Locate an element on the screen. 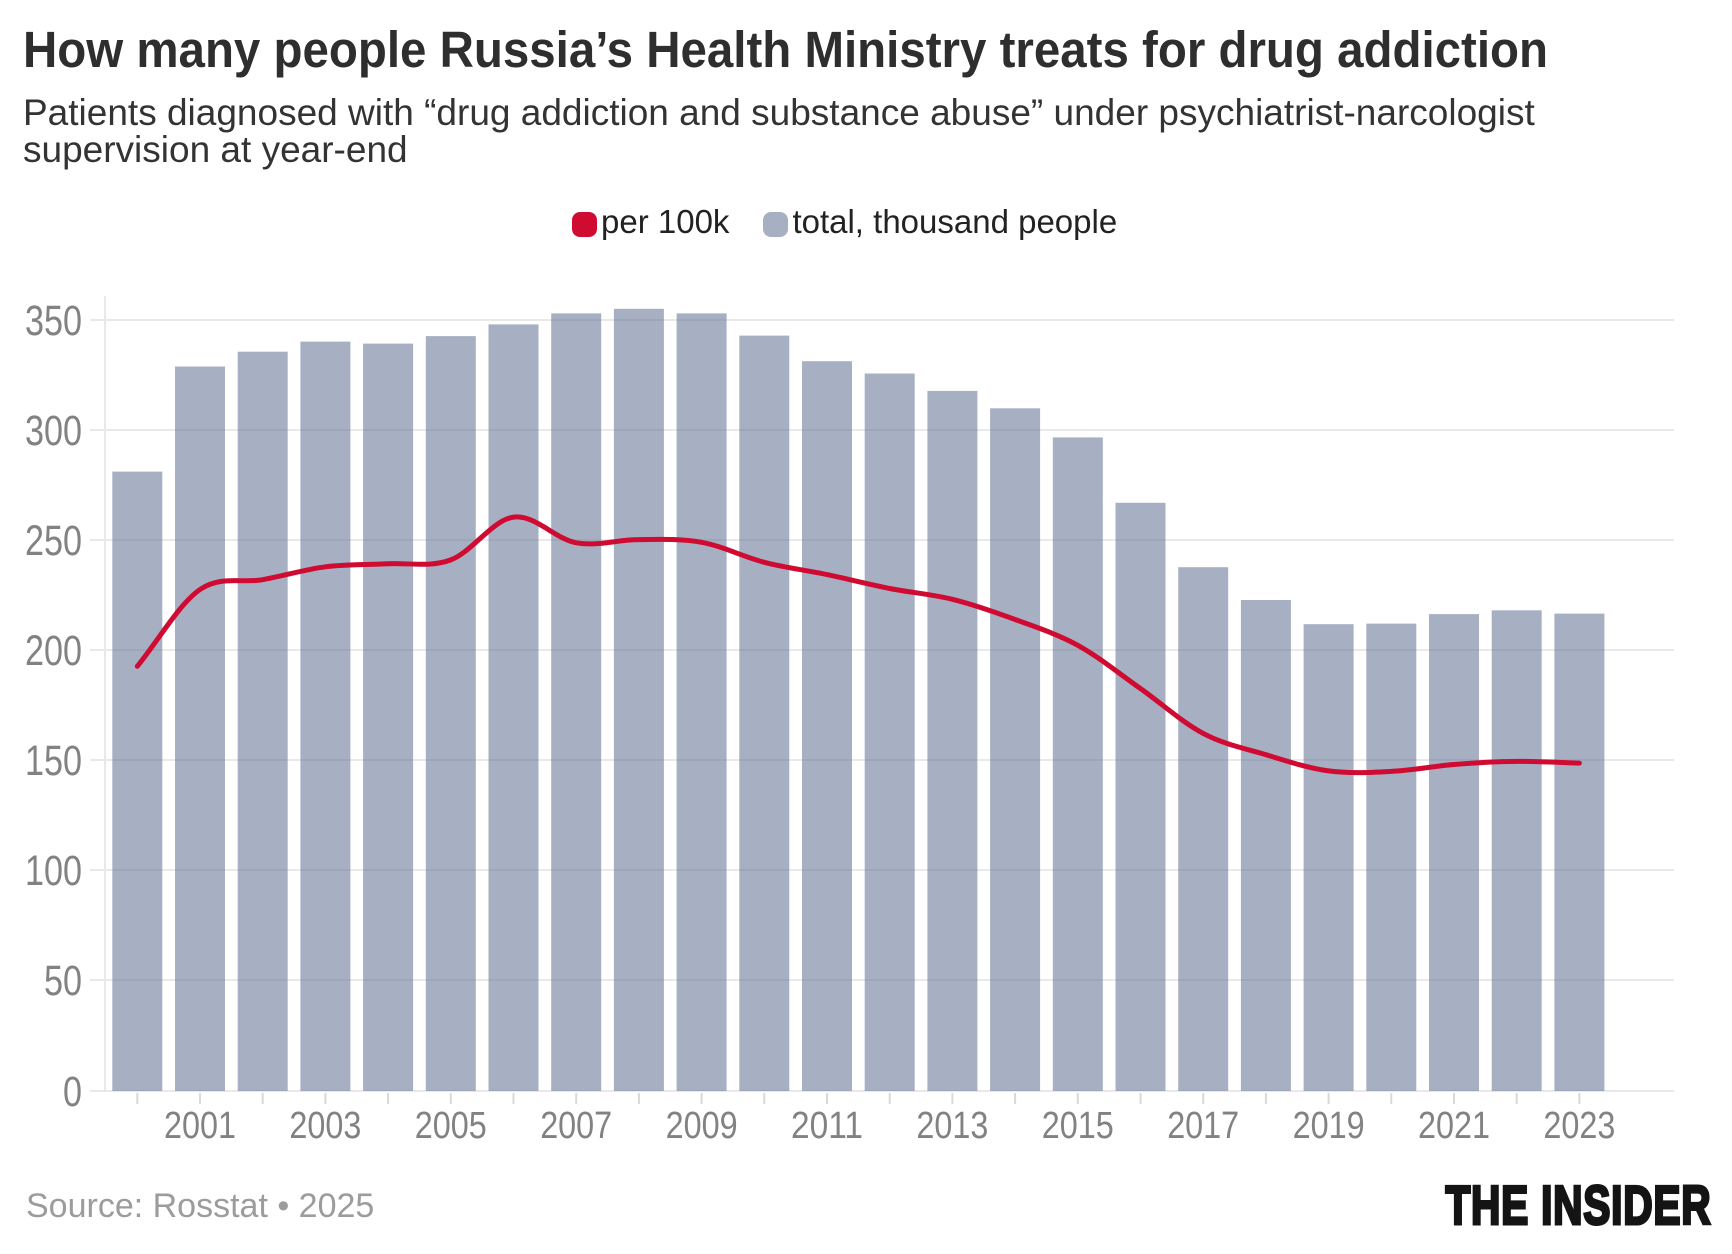  svg-text: 2003 is located at coordinates (325, 1126).